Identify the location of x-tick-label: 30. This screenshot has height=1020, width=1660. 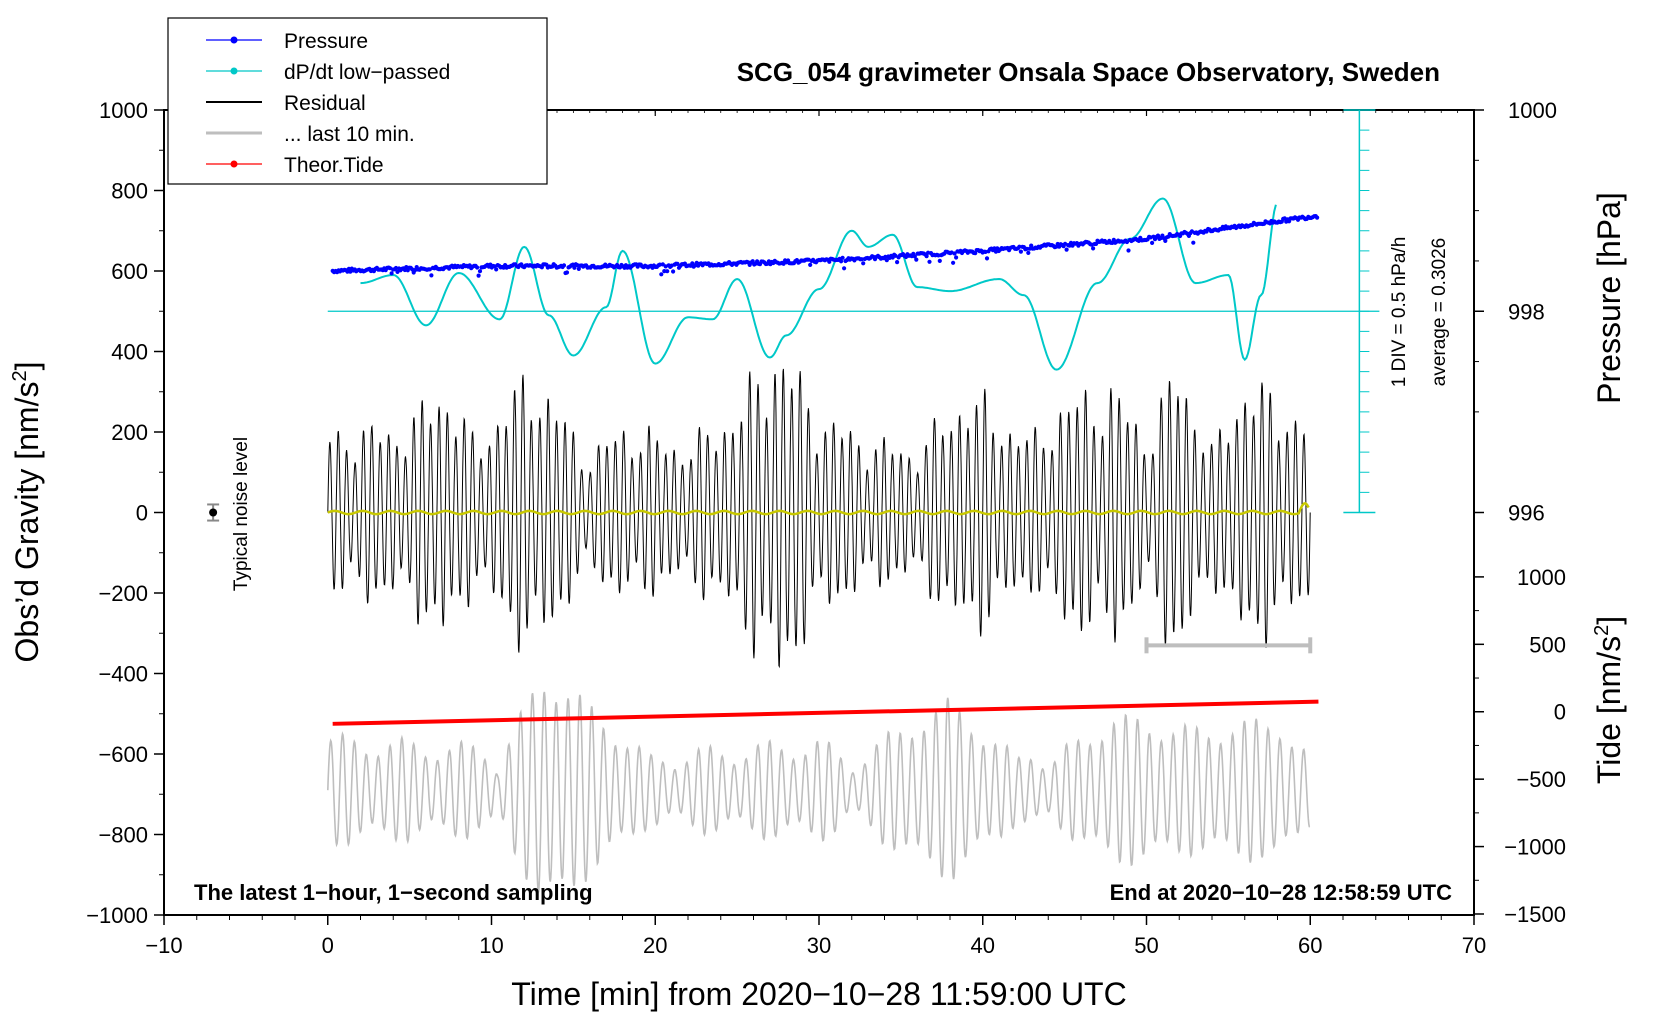
(819, 945).